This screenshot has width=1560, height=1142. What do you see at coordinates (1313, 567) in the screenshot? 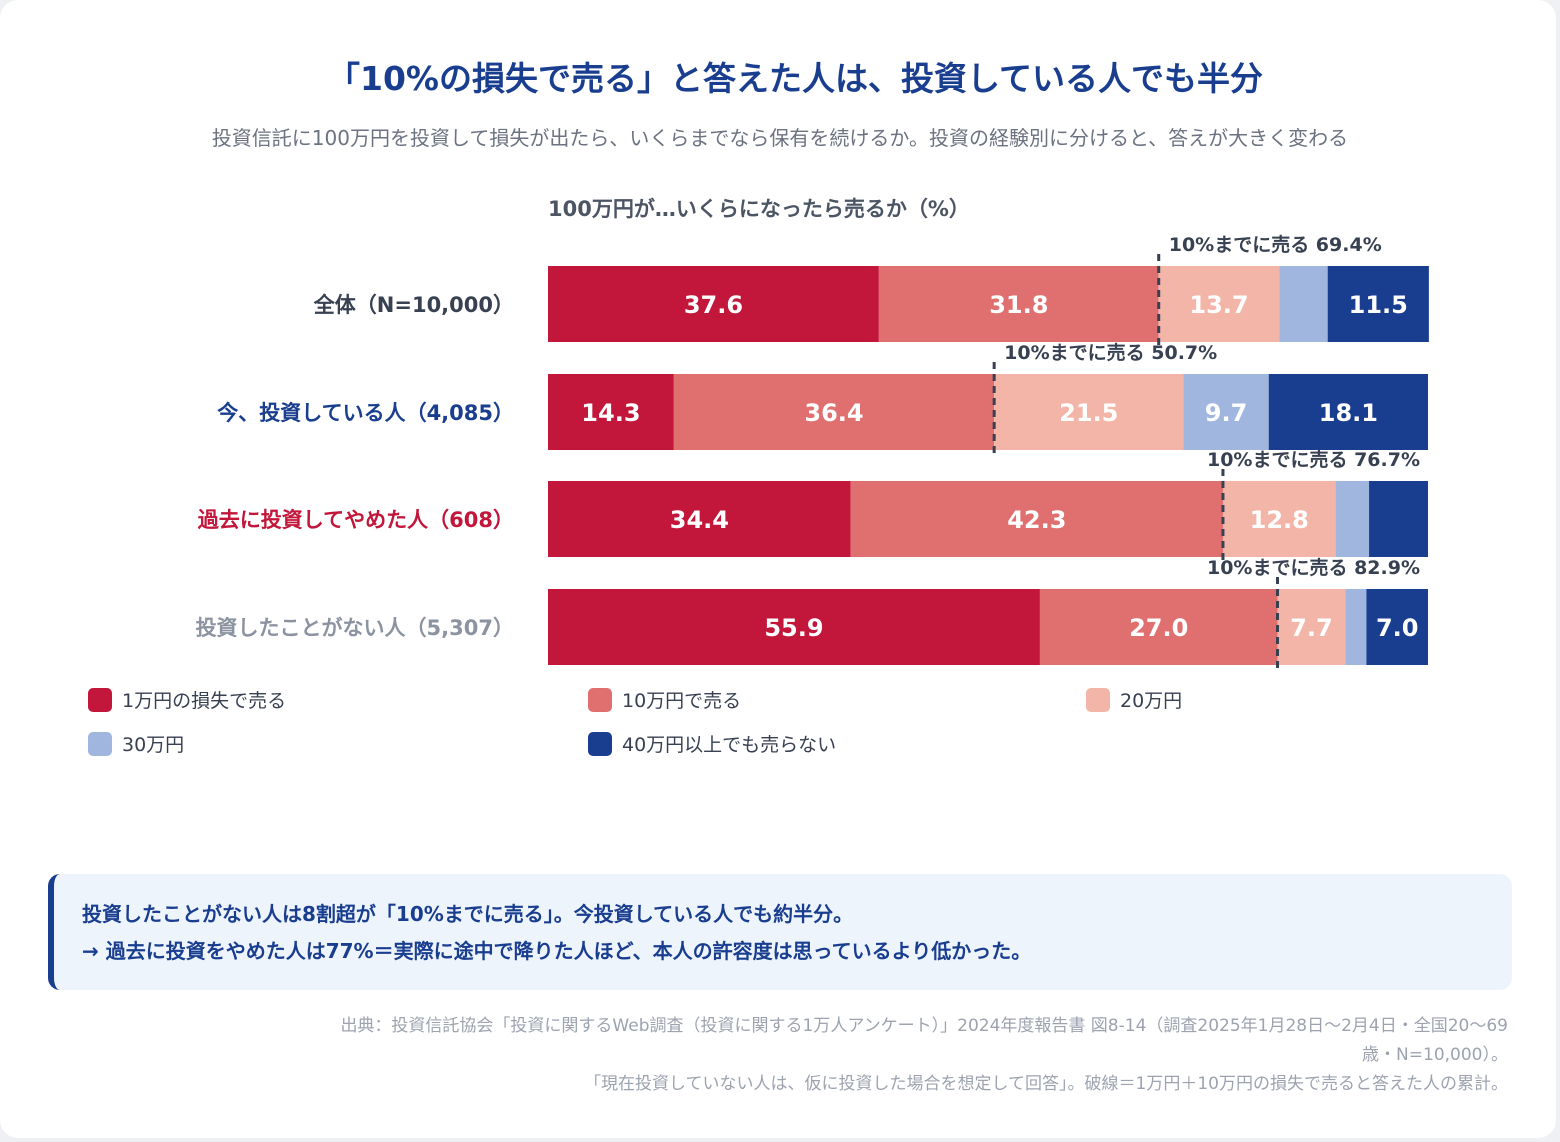
I see `cumulative-marker-label: 10%までに売る 82.9%` at bounding box center [1313, 567].